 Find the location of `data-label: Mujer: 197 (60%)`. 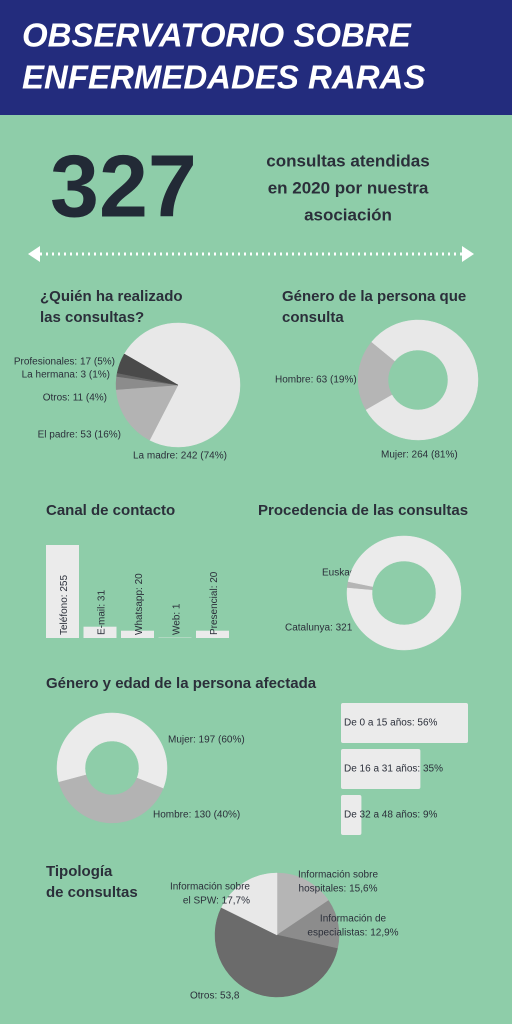

data-label: Mujer: 197 (60%) is located at coordinates (206, 740).